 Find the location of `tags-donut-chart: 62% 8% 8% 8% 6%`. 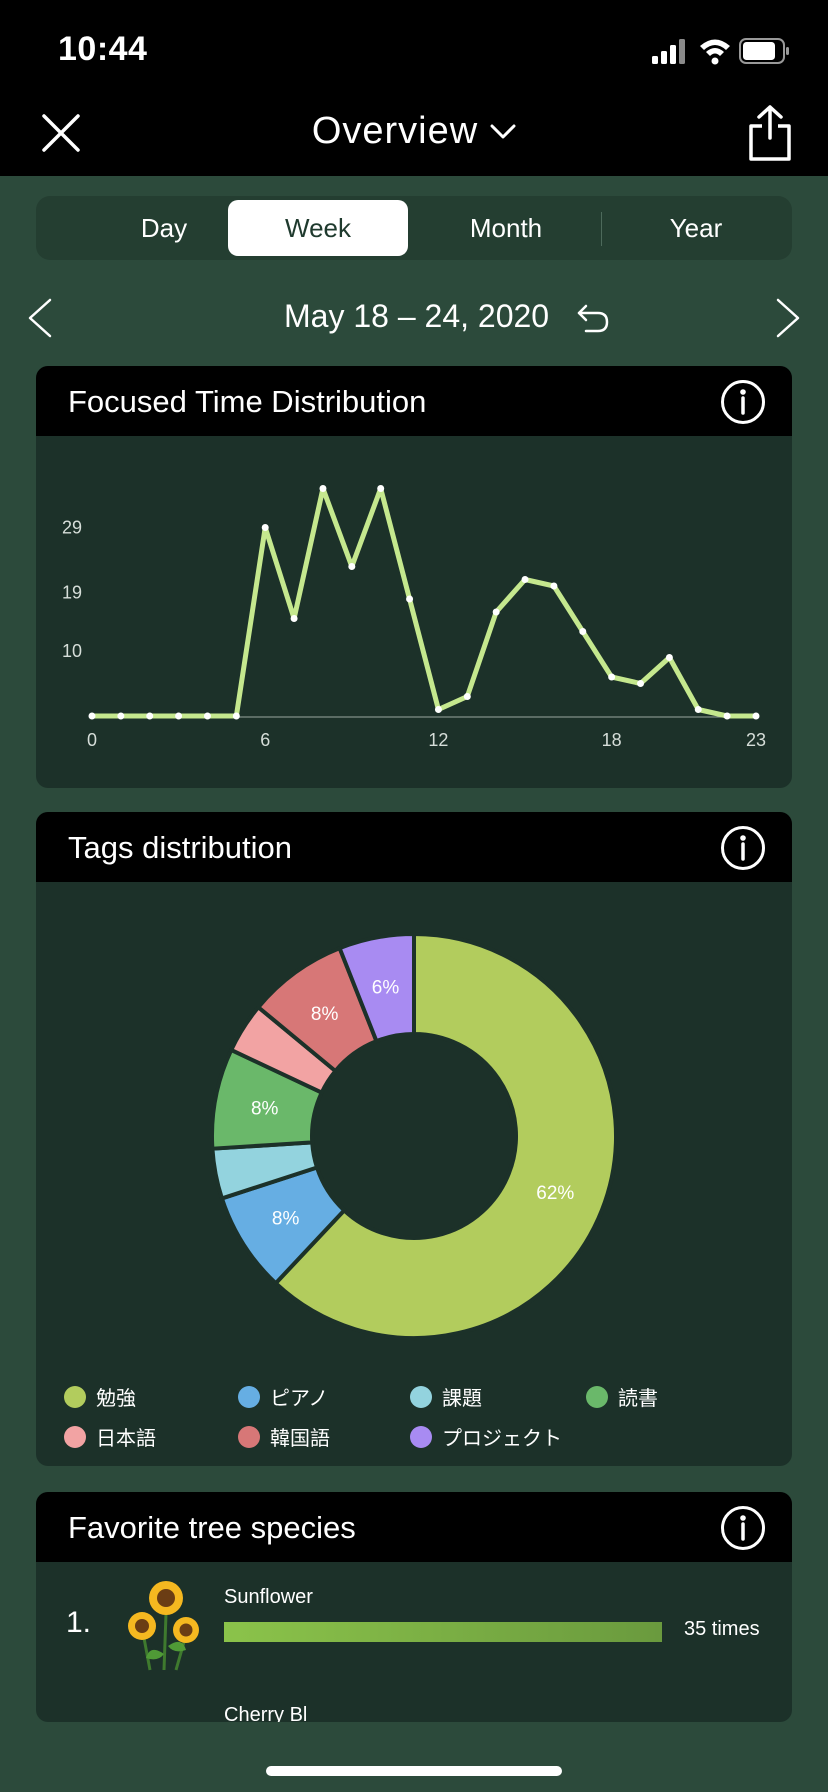

tags-donut-chart: 62% 8% 8% 8% 6% is located at coordinates (414, 1136).